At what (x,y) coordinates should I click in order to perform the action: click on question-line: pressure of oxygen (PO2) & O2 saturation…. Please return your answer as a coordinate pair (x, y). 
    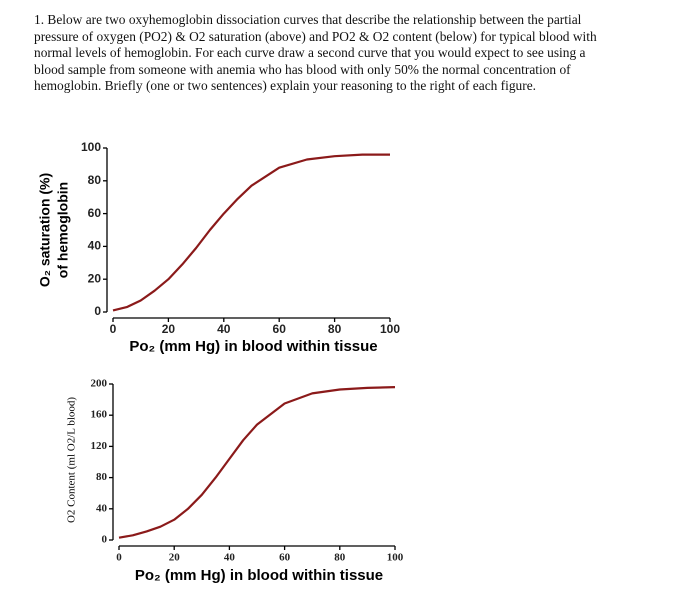
    Looking at the image, I should click on (315, 36).